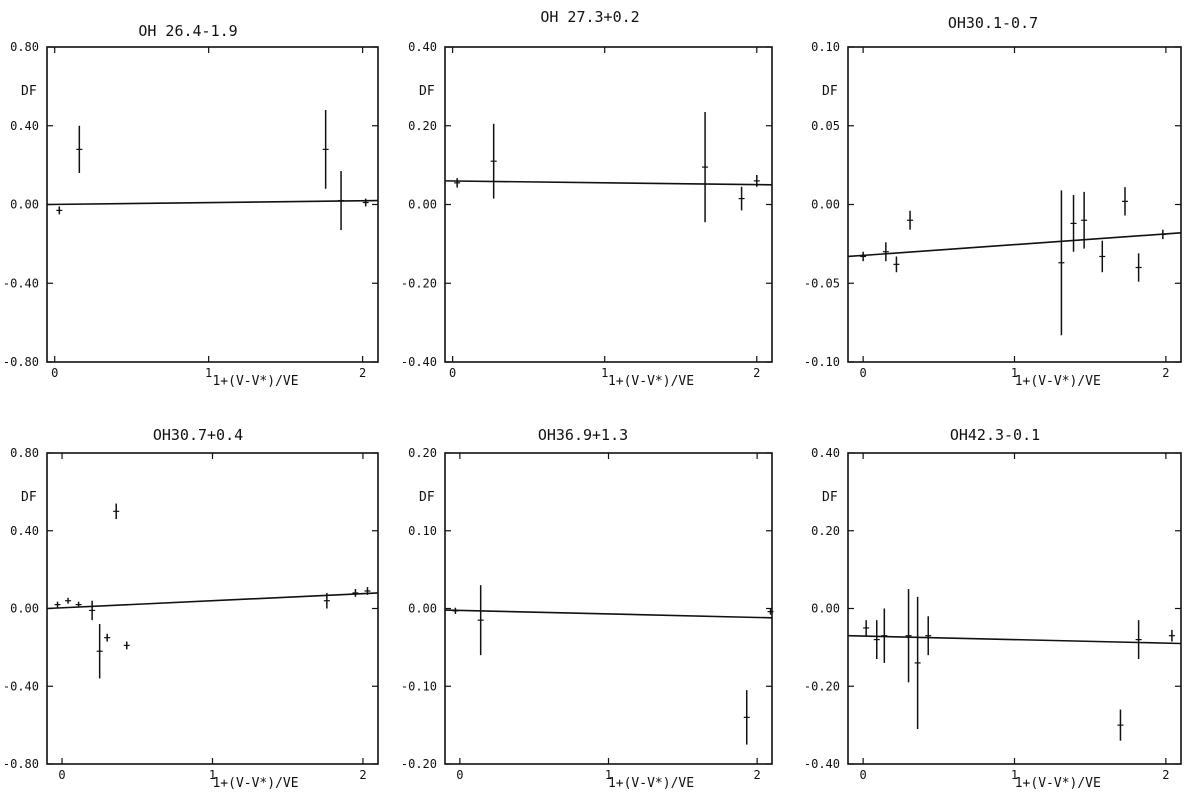  Describe the element at coordinates (419, 686) in the screenshot. I see `y-tick-label: -0.10` at that location.